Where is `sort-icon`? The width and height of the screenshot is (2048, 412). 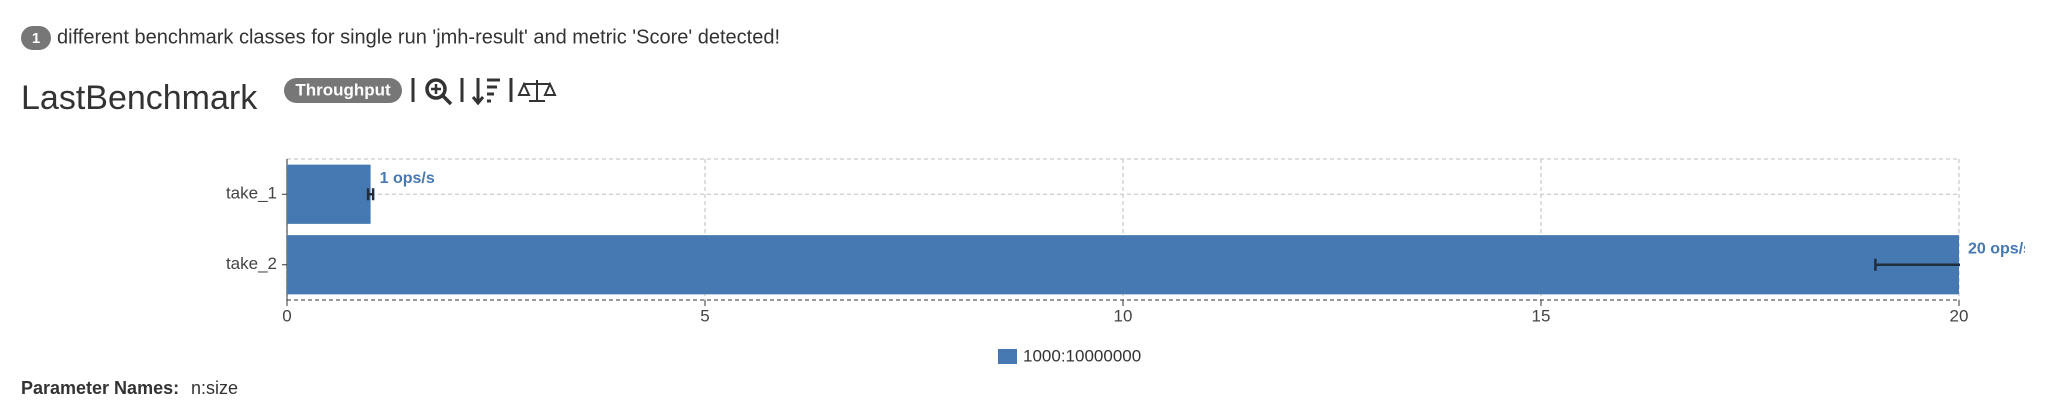 sort-icon is located at coordinates (485, 92).